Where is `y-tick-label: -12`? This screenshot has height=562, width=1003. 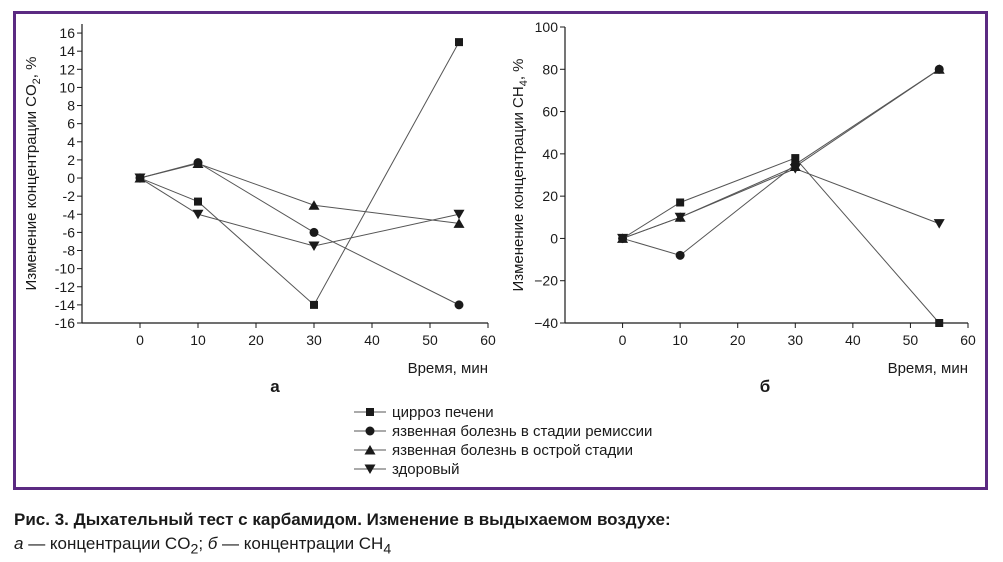 y-tick-label: -12 is located at coordinates (65, 287).